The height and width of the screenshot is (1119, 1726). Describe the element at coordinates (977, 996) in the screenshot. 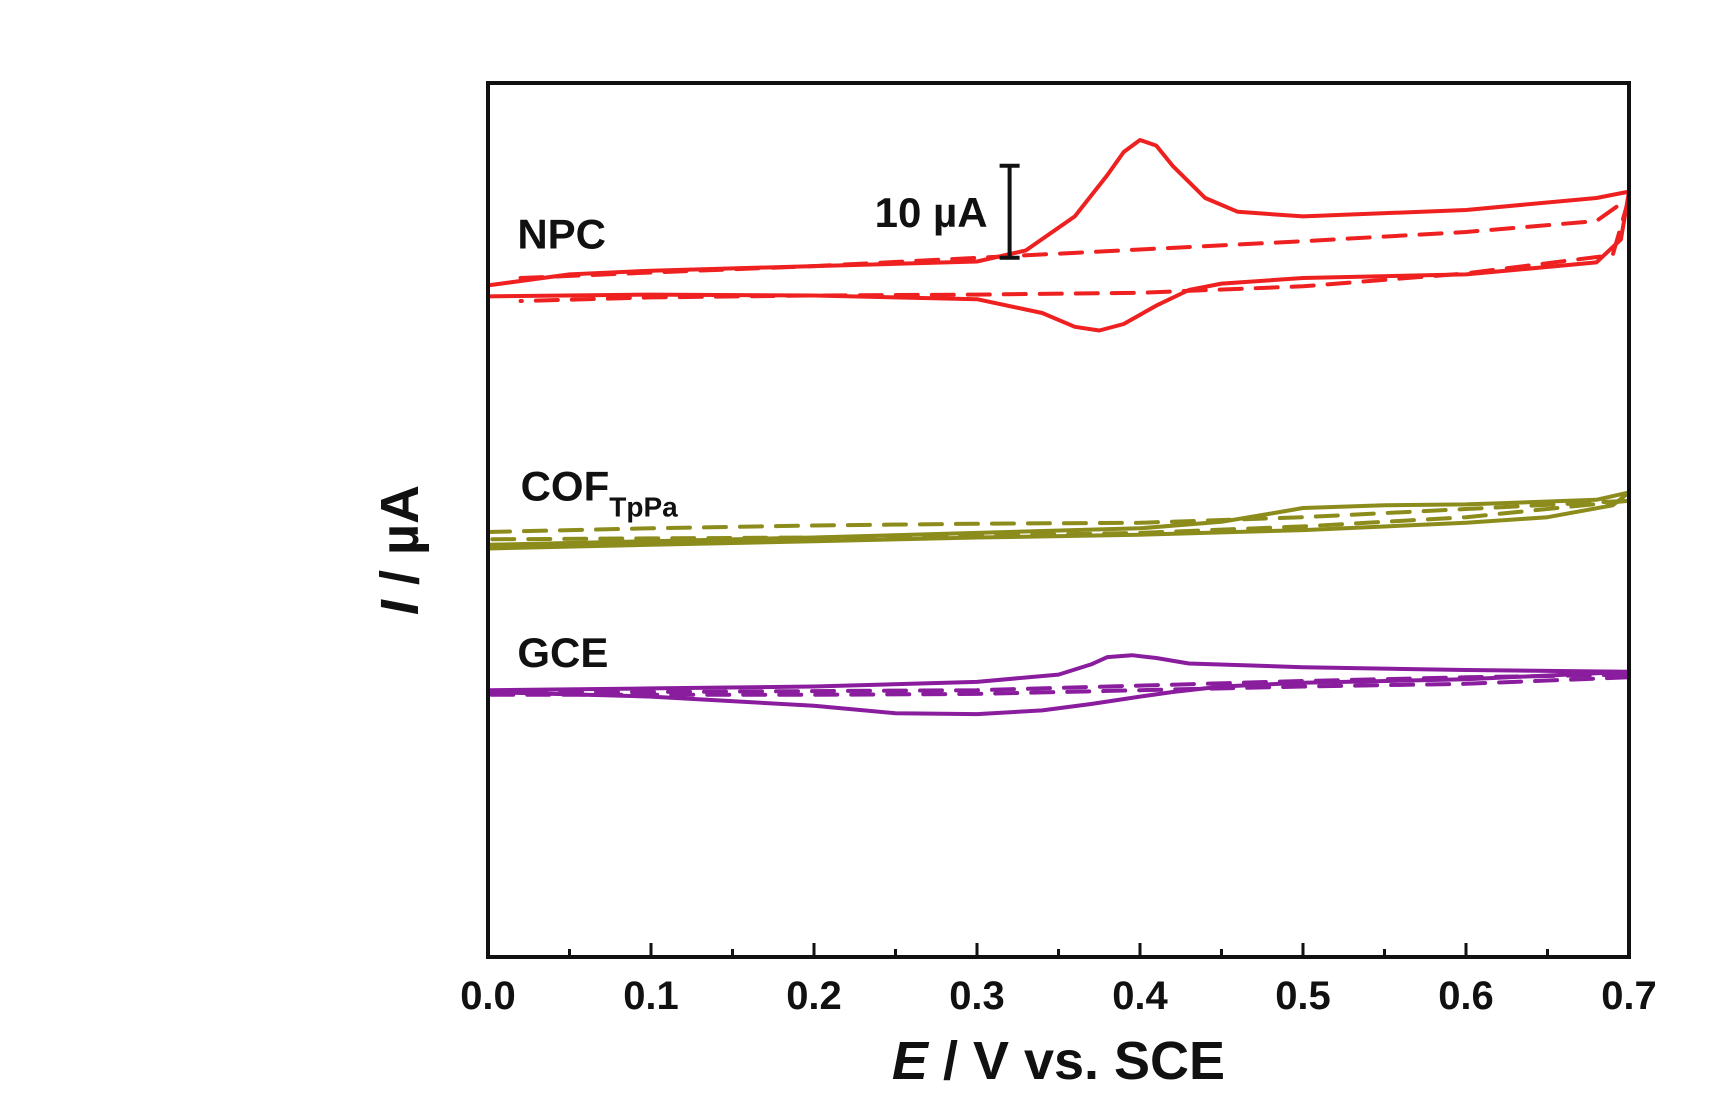

I see `x-tick-label: 0.3` at that location.